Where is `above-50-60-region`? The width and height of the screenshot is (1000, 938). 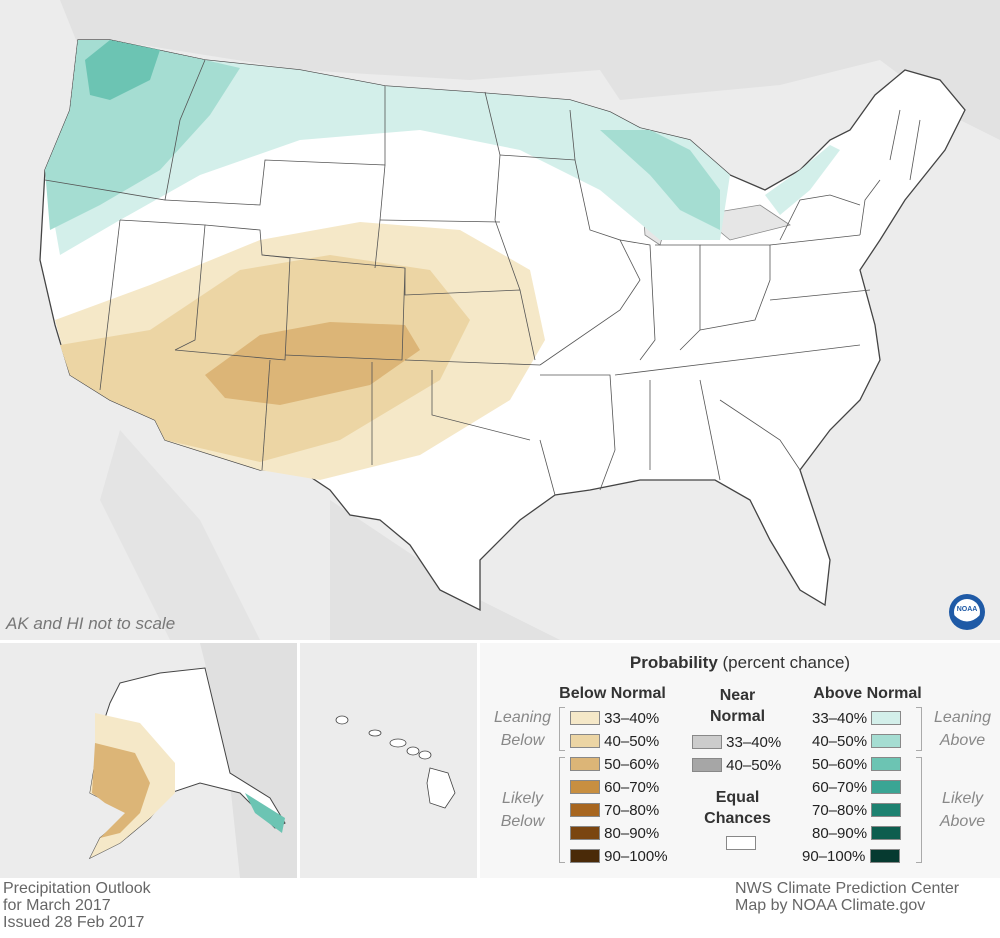
above-50-60-region is located at coordinates (122, 70).